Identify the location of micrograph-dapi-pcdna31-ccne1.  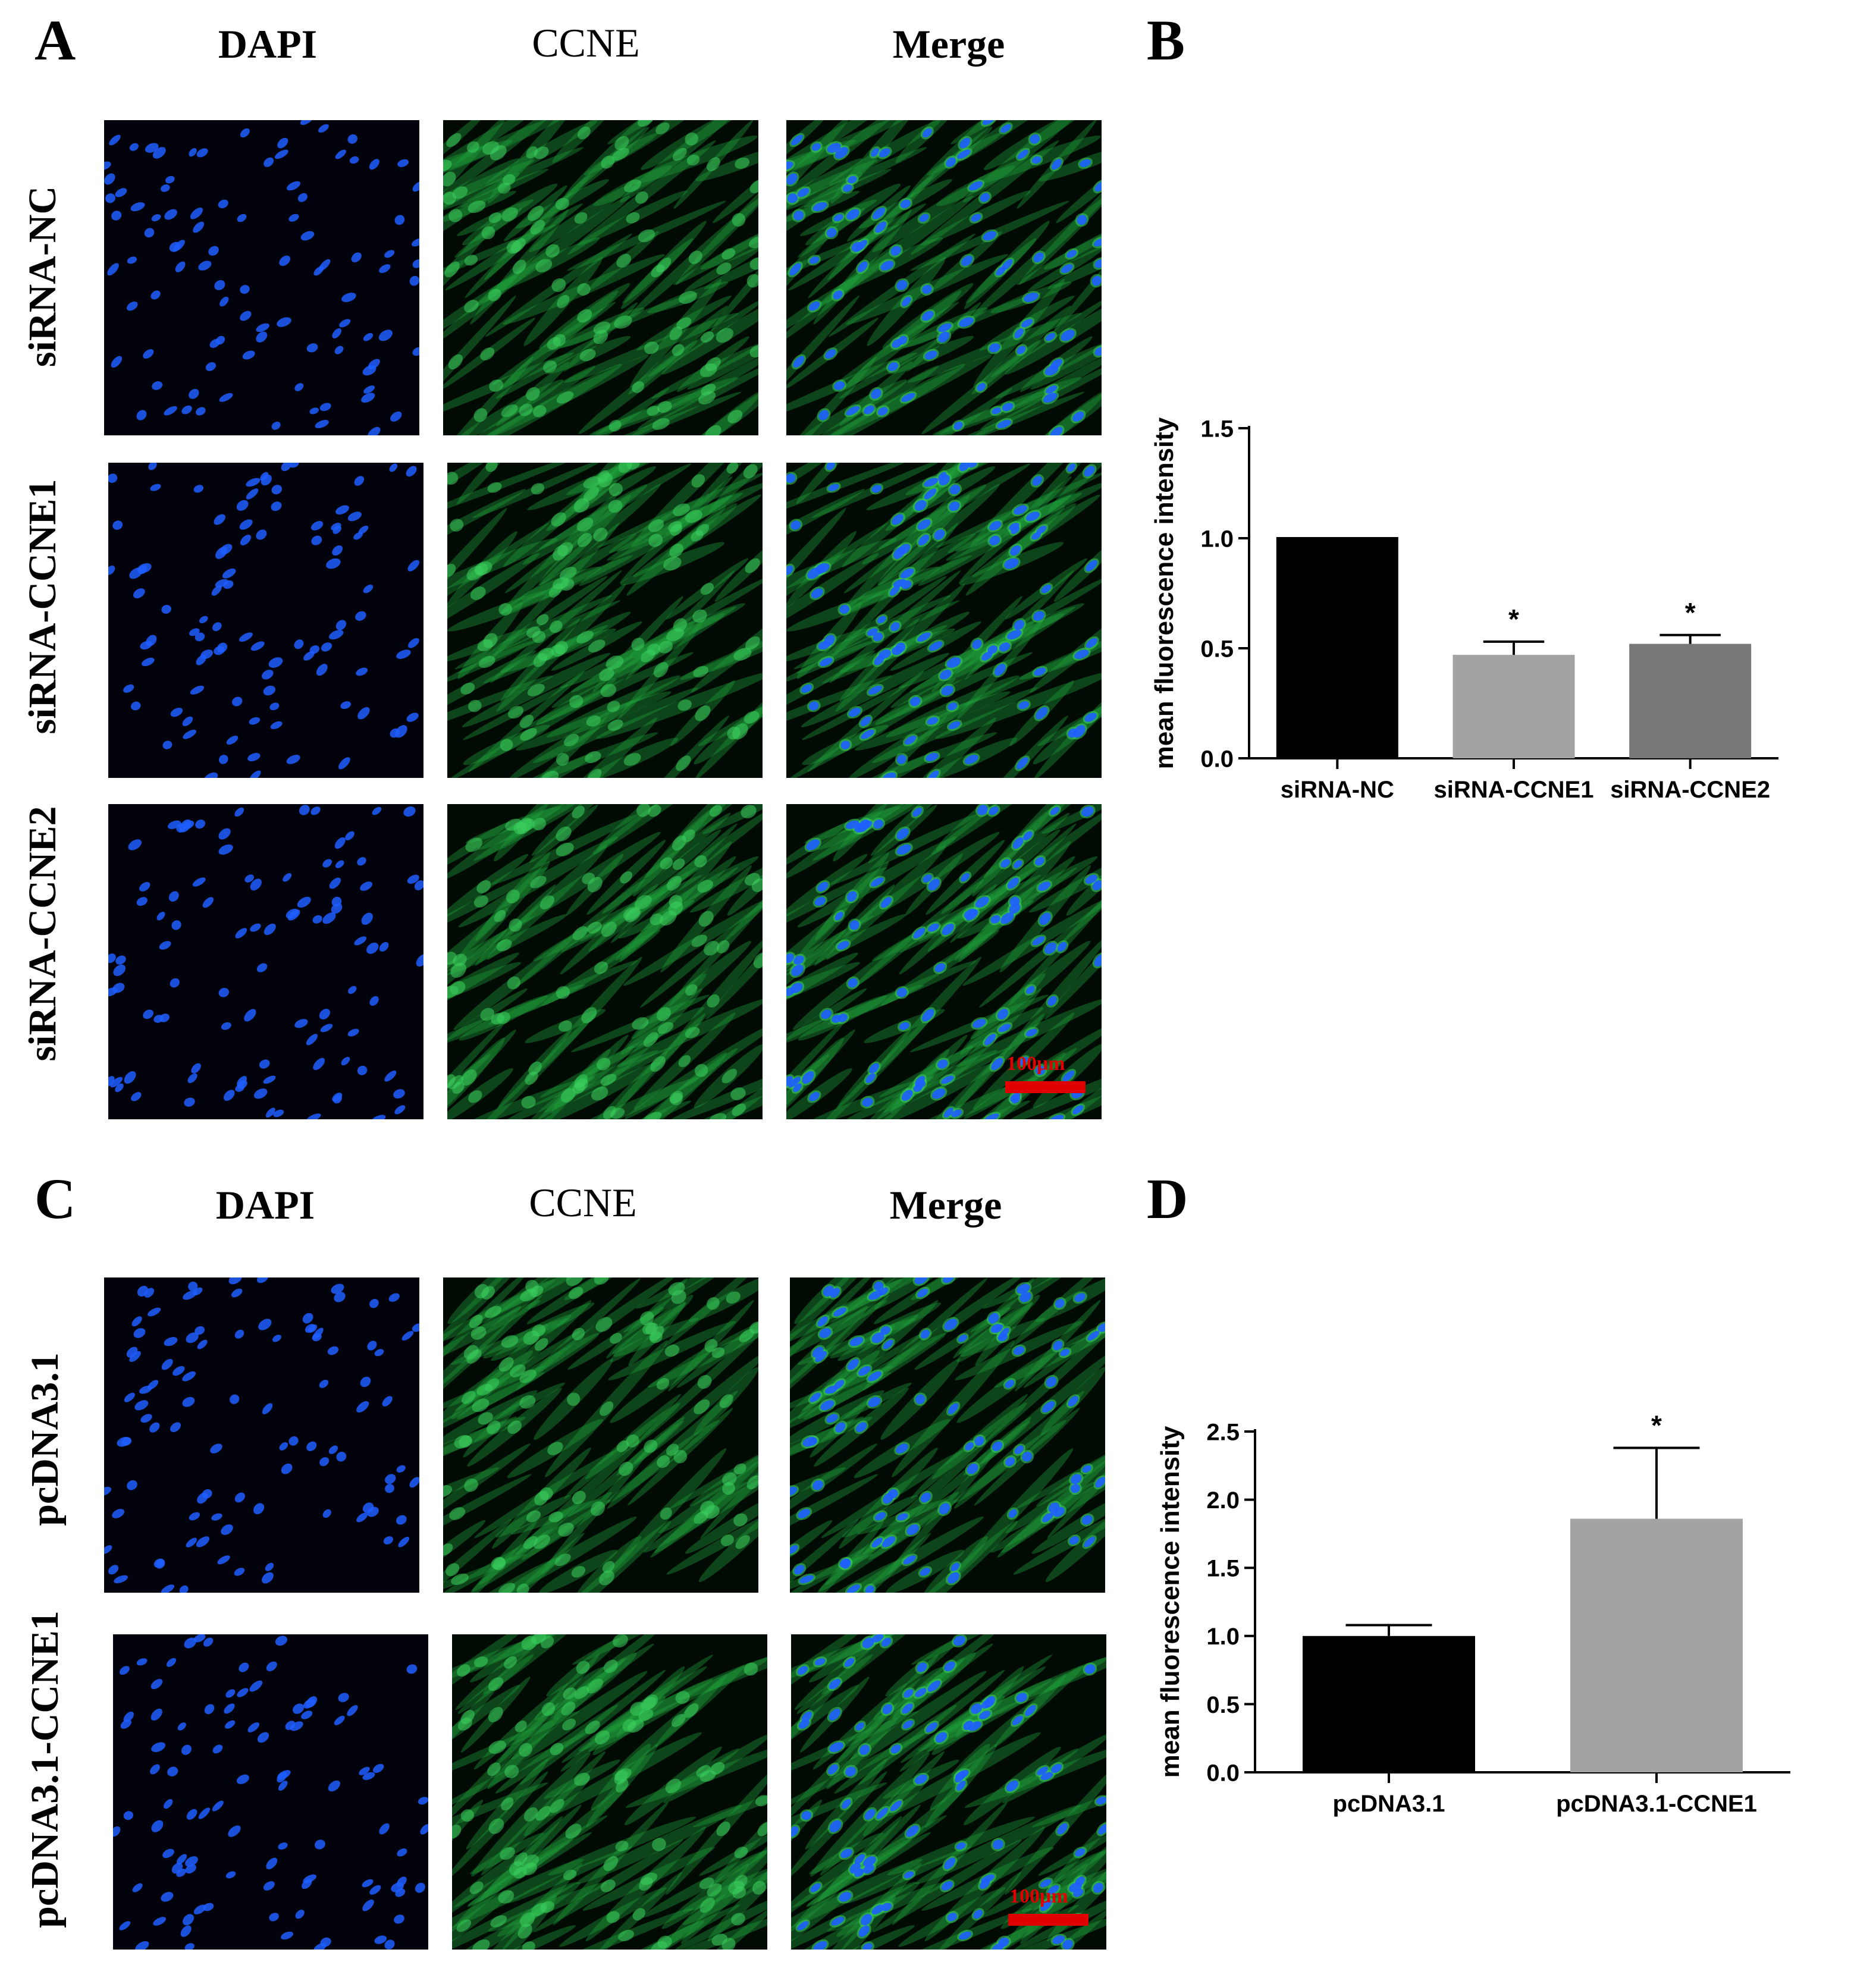
(270, 1792).